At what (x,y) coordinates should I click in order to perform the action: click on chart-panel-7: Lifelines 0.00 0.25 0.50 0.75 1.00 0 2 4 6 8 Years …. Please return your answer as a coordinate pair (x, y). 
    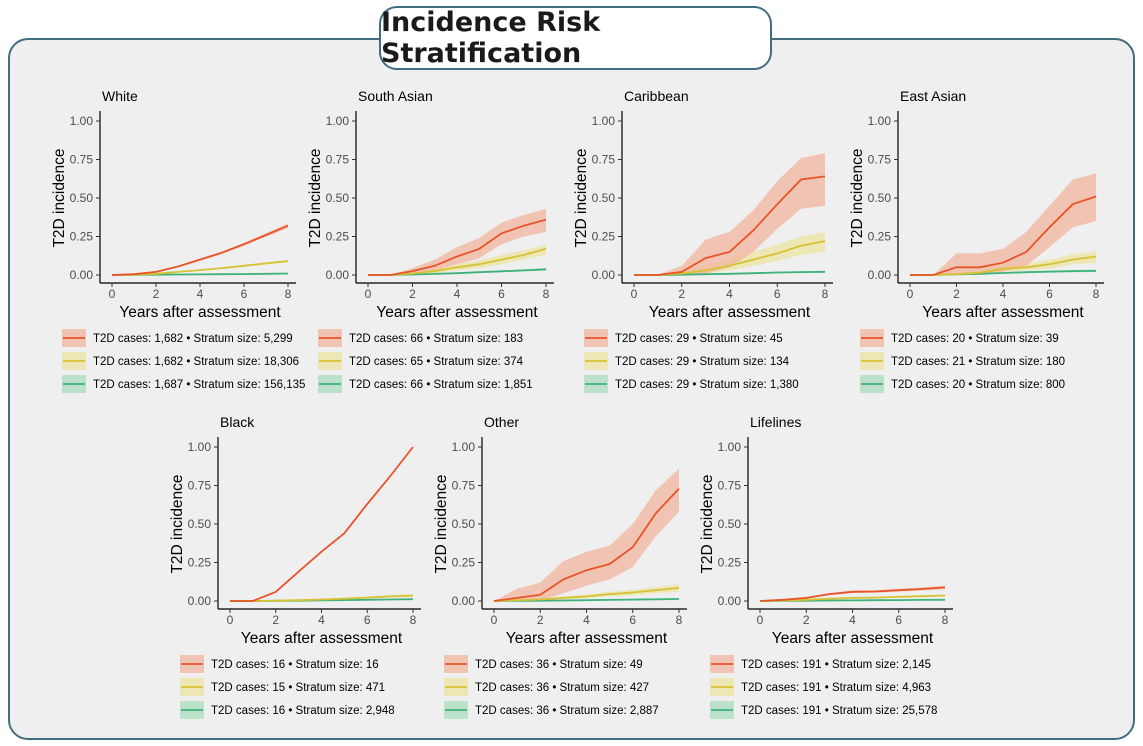
    Looking at the image, I should click on (826, 566).